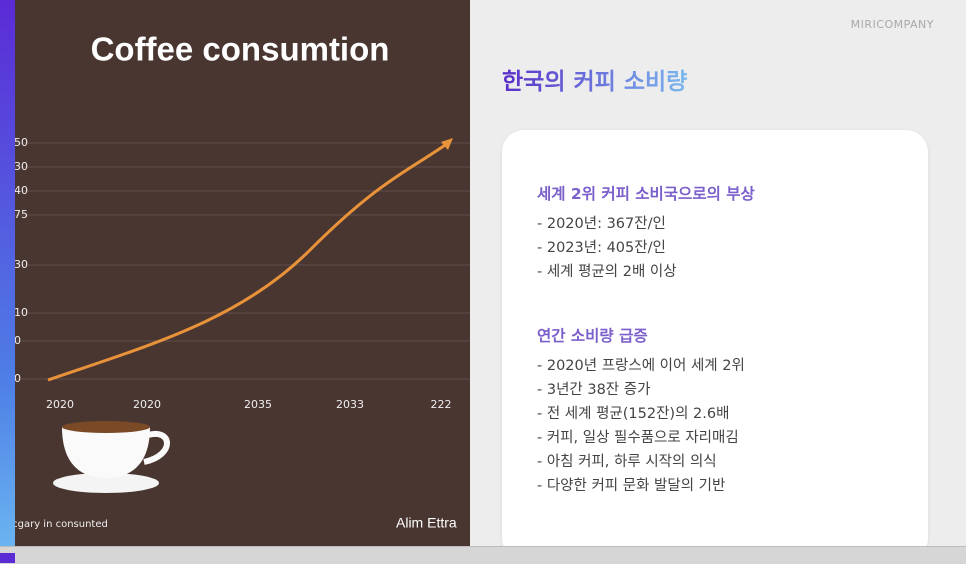 The image size is (966, 564). Describe the element at coordinates (592, 336) in the screenshot. I see `section-heading: 연간 소비량 급증` at that location.